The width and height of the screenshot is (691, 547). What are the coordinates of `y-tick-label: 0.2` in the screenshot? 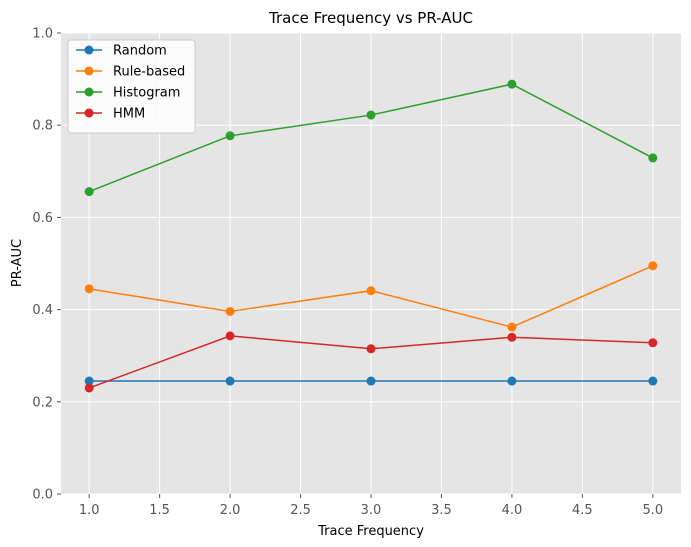 It's located at (42, 402).